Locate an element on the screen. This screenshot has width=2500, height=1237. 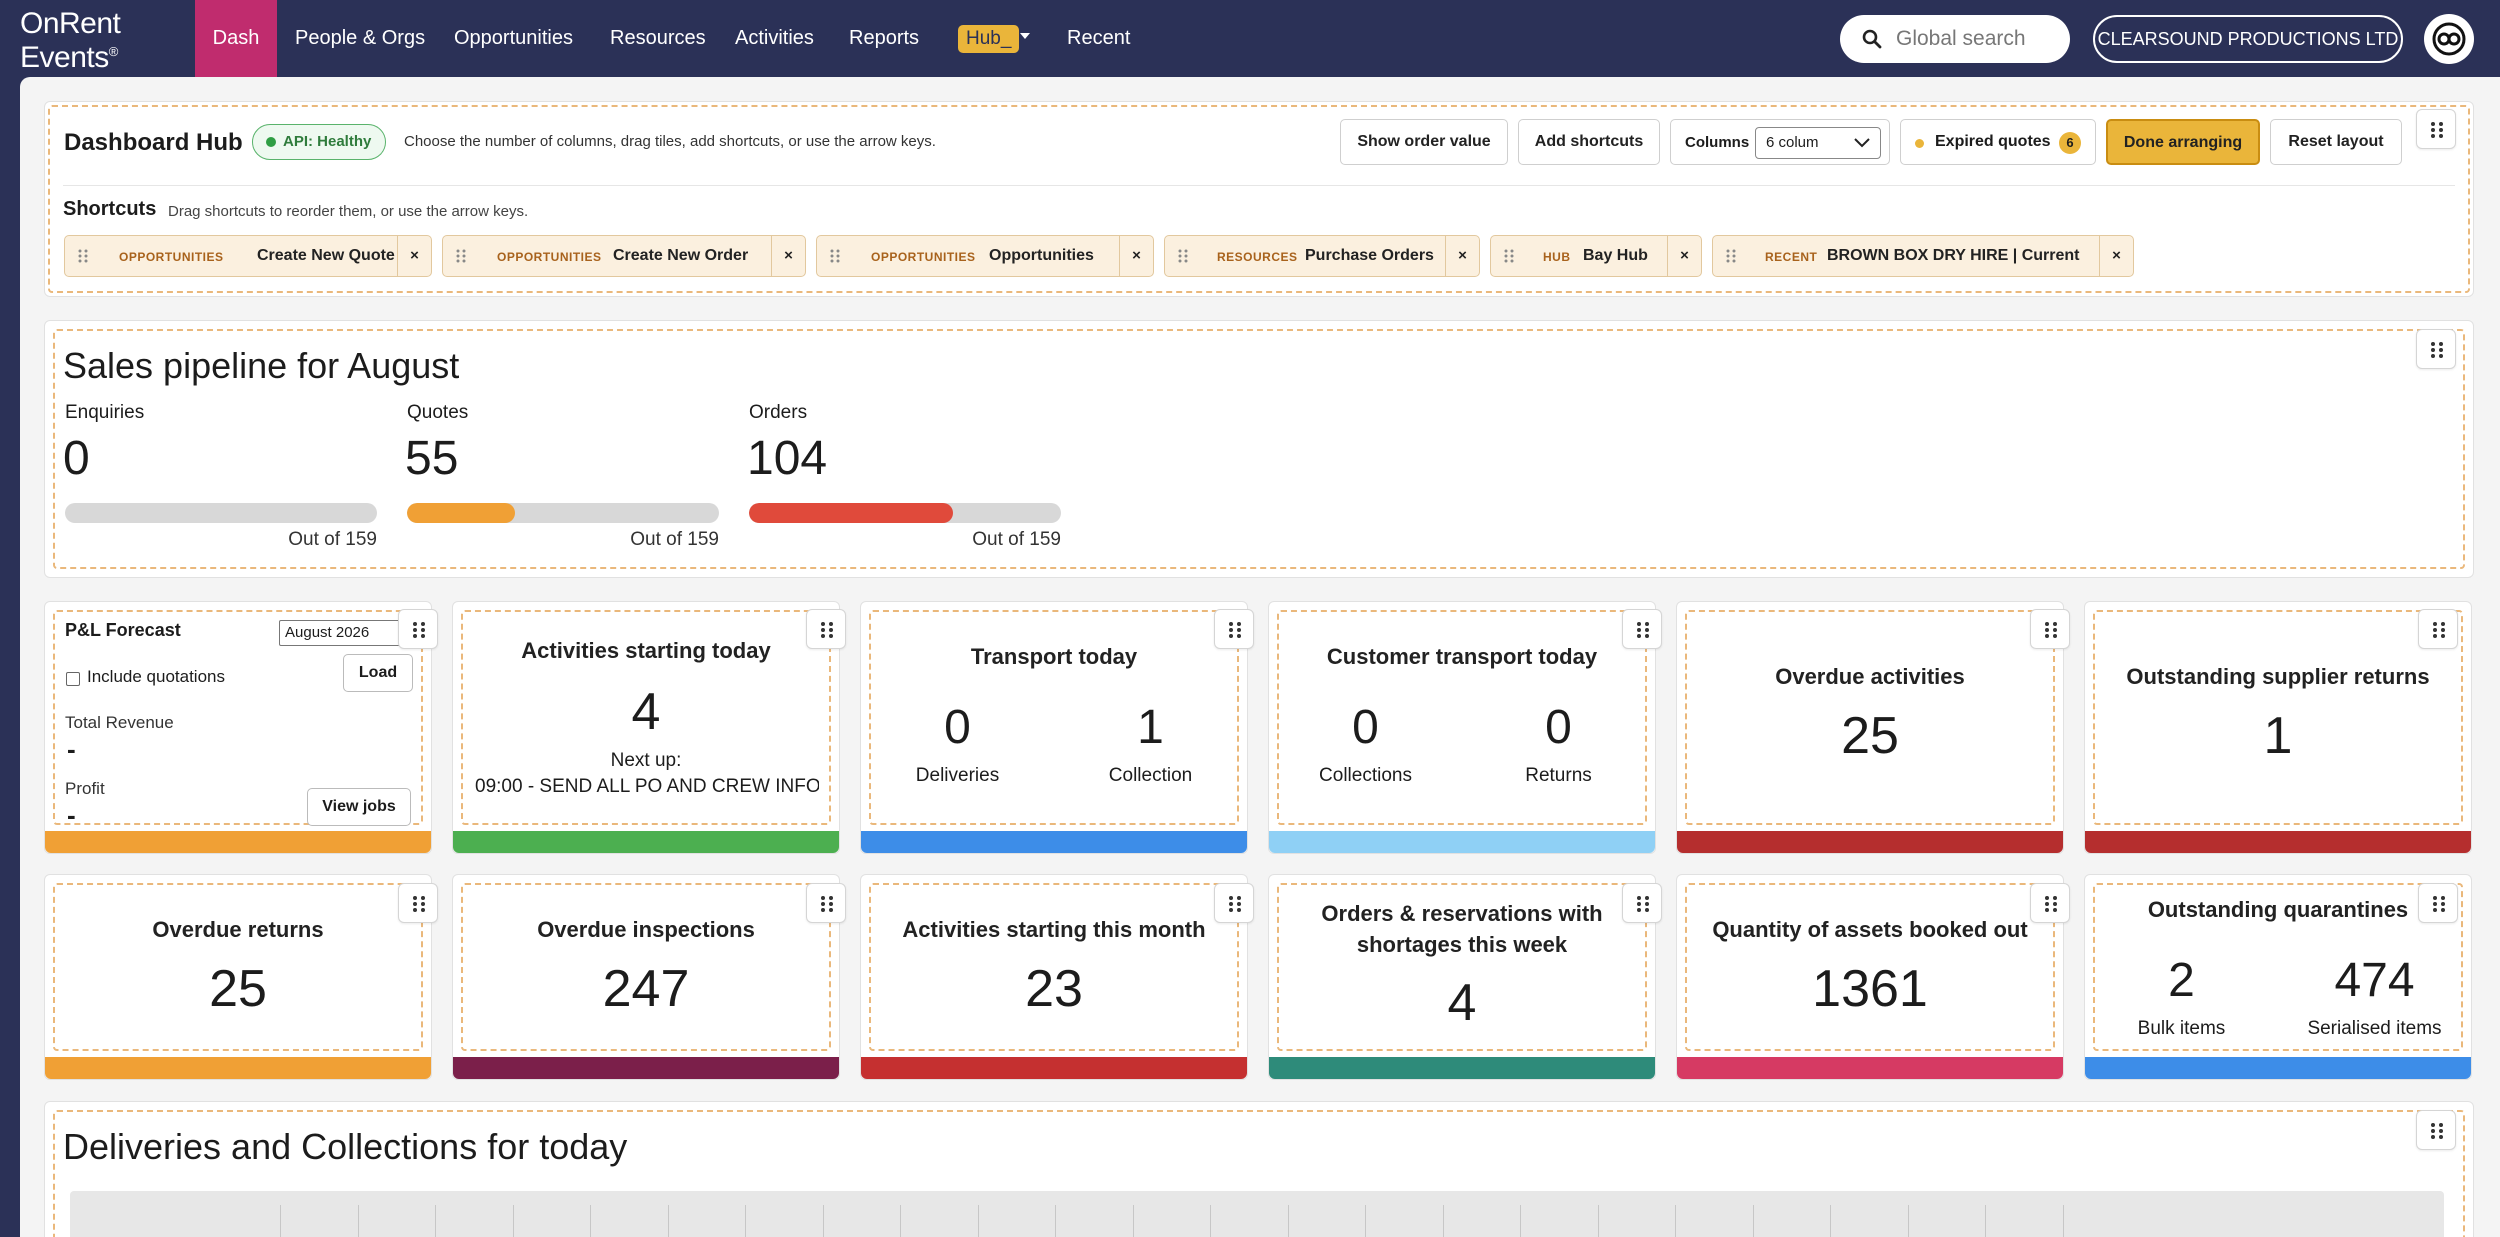
deliveries-timeline is located at coordinates (1257, 1214).